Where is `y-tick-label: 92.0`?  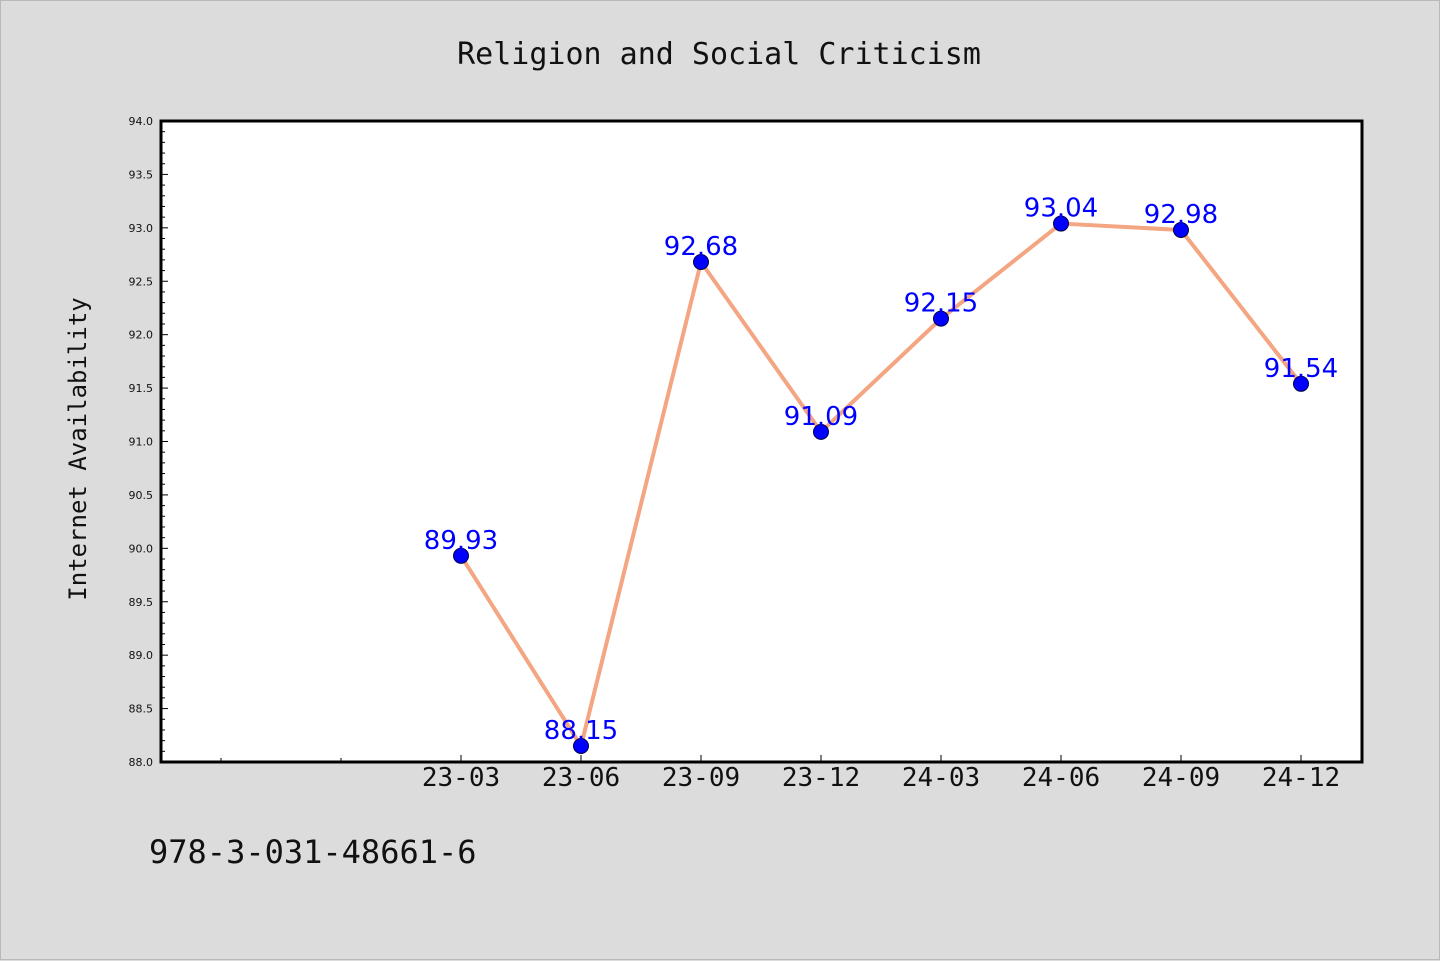
y-tick-label: 92.0 is located at coordinates (141, 335).